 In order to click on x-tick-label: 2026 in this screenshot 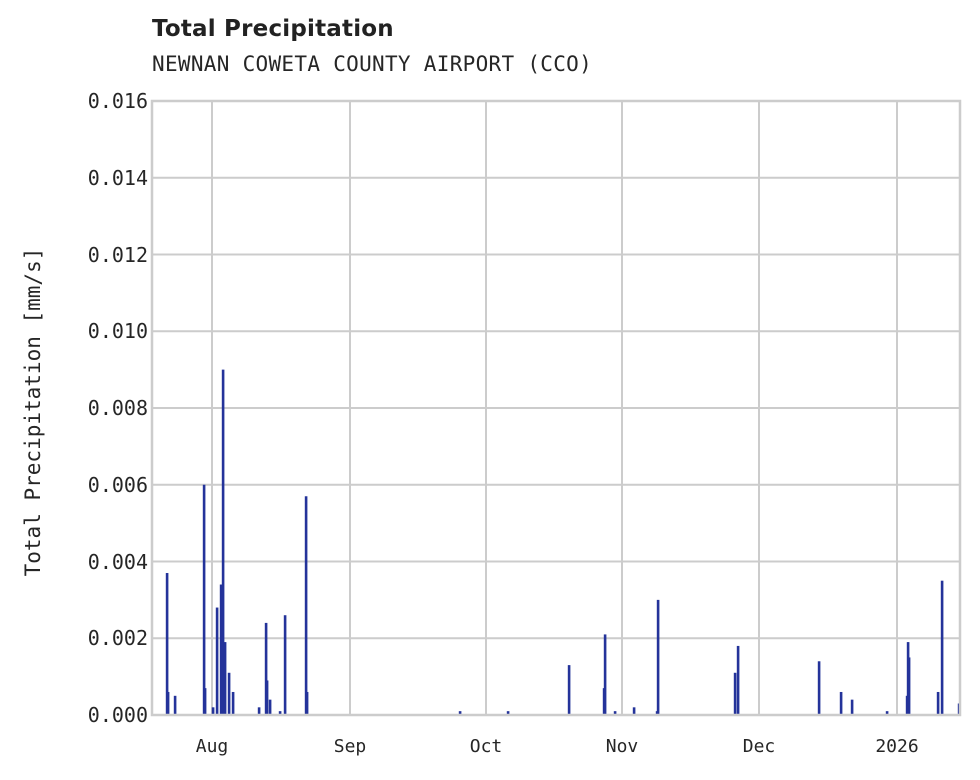, I will do `click(897, 746)`.